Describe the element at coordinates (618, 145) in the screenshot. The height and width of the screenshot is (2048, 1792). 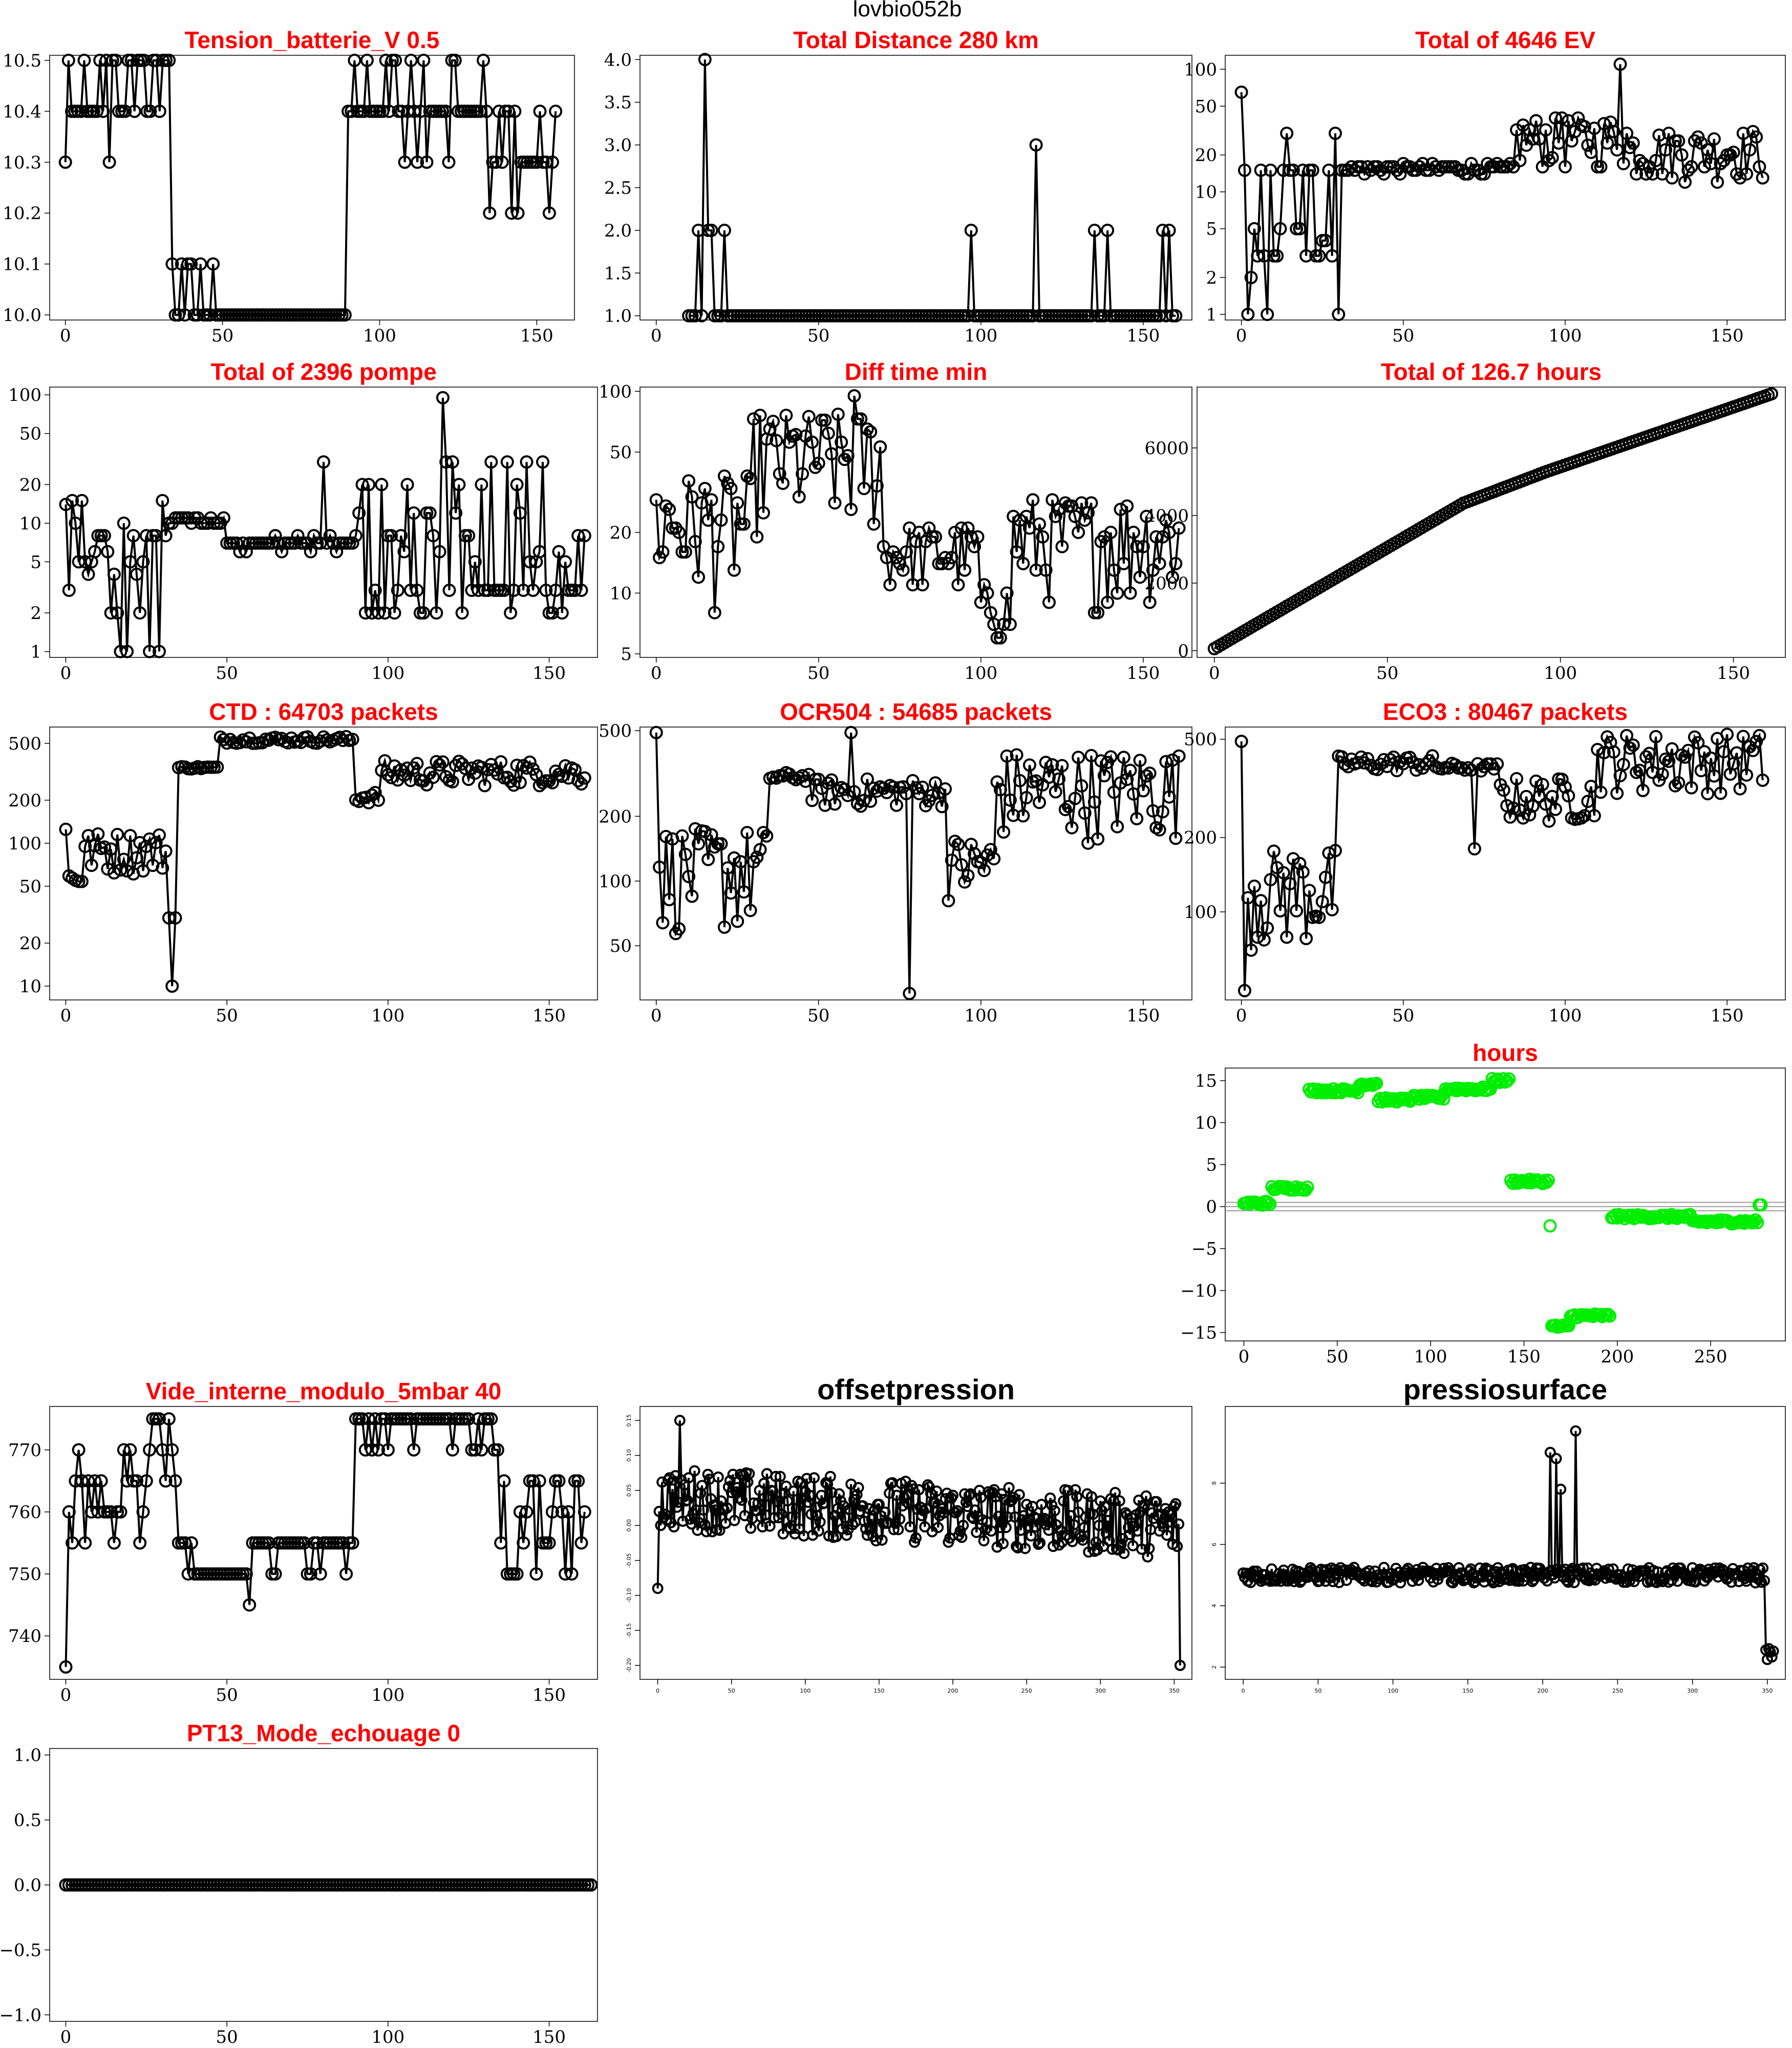
I see `y-tick-label: 3.0` at that location.